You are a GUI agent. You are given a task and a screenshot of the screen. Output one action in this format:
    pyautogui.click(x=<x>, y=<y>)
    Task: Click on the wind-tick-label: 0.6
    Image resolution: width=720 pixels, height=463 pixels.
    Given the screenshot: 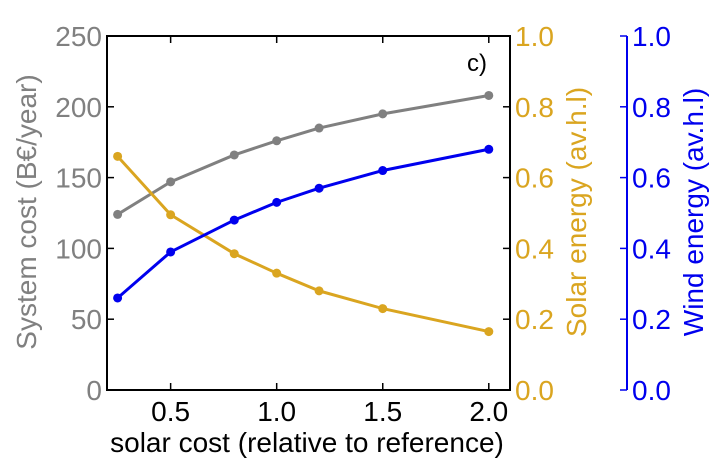 What is the action you would take?
    pyautogui.click(x=651, y=178)
    